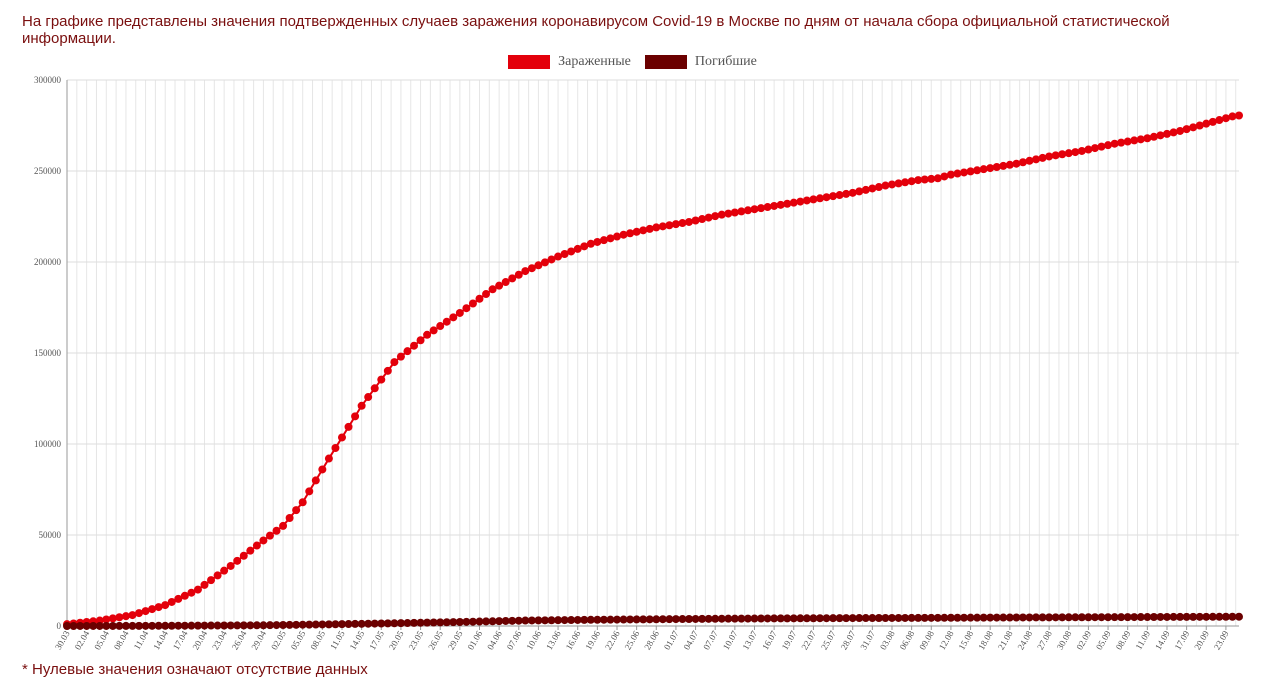  What do you see at coordinates (180, 640) in the screenshot?
I see `x-tick-label: 17.04` at bounding box center [180, 640].